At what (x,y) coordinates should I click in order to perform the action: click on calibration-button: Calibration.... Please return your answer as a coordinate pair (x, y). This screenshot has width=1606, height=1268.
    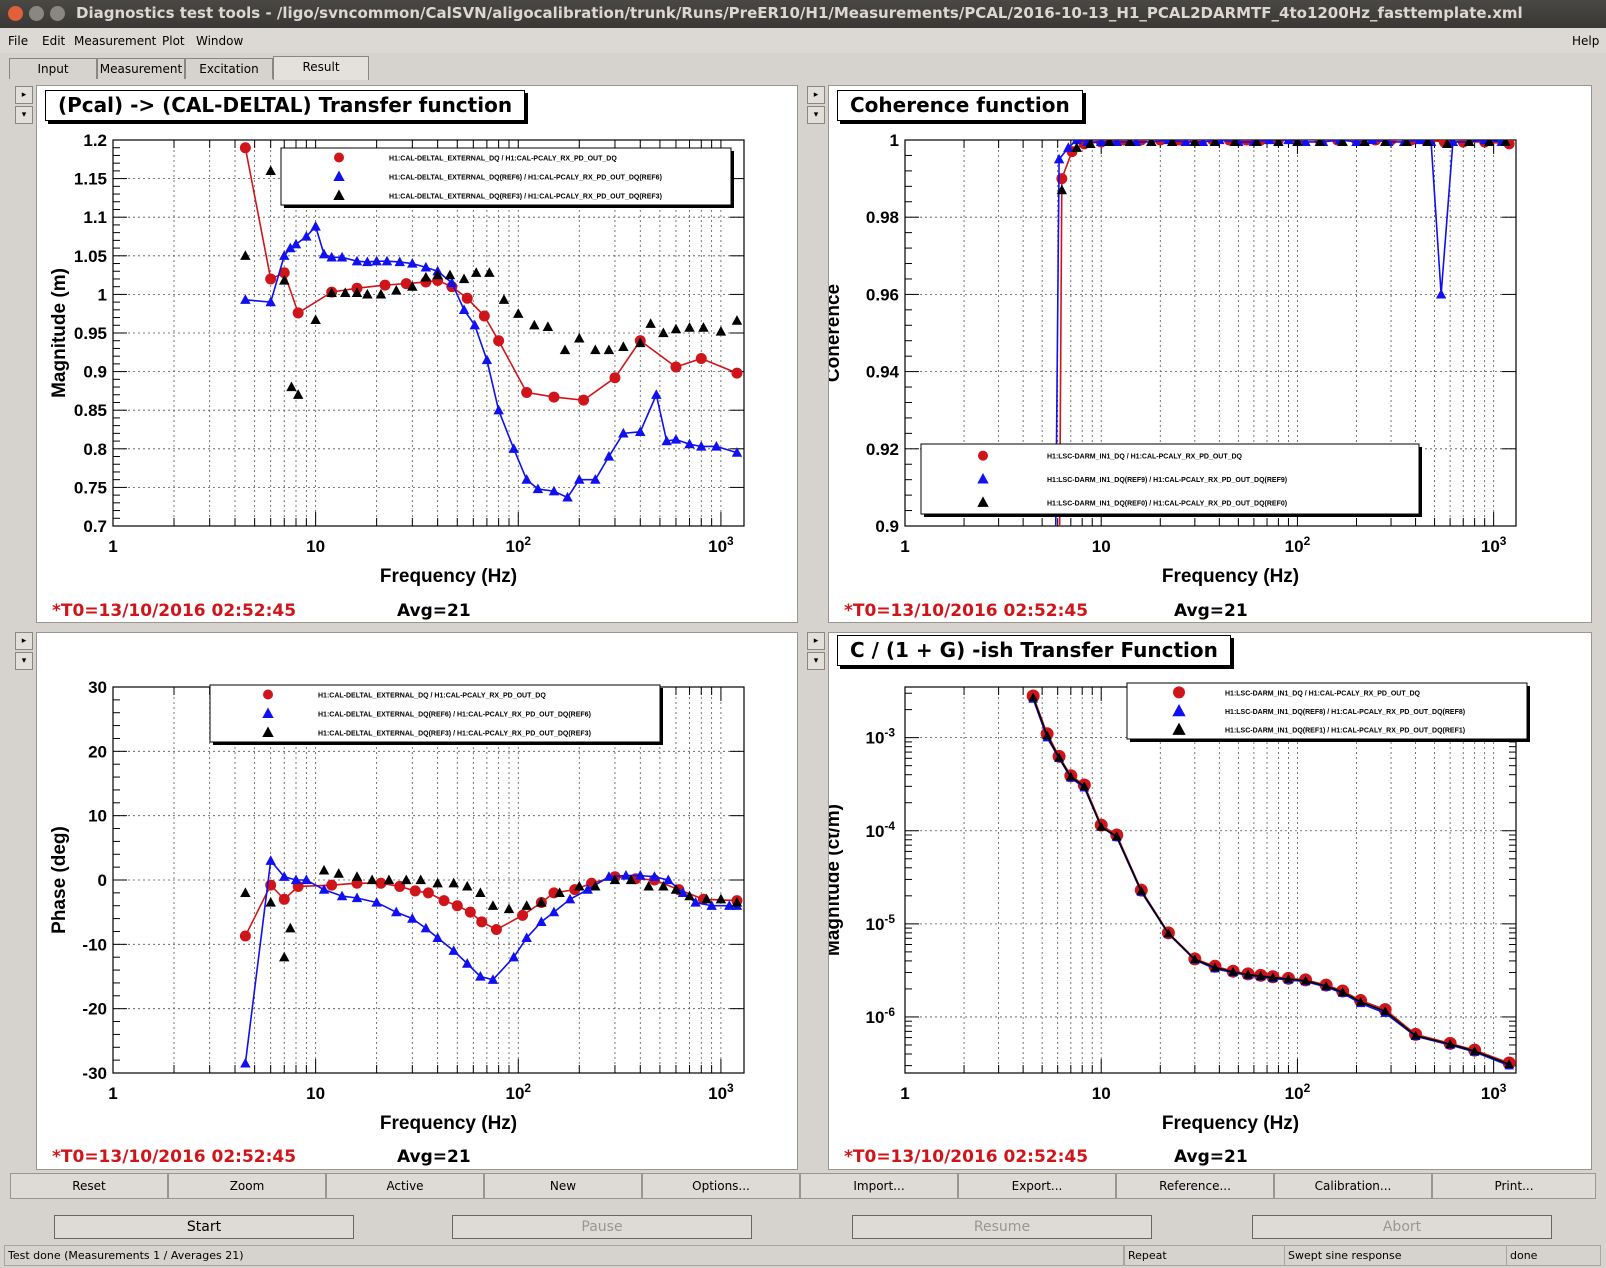
    Looking at the image, I should click on (1353, 1186).